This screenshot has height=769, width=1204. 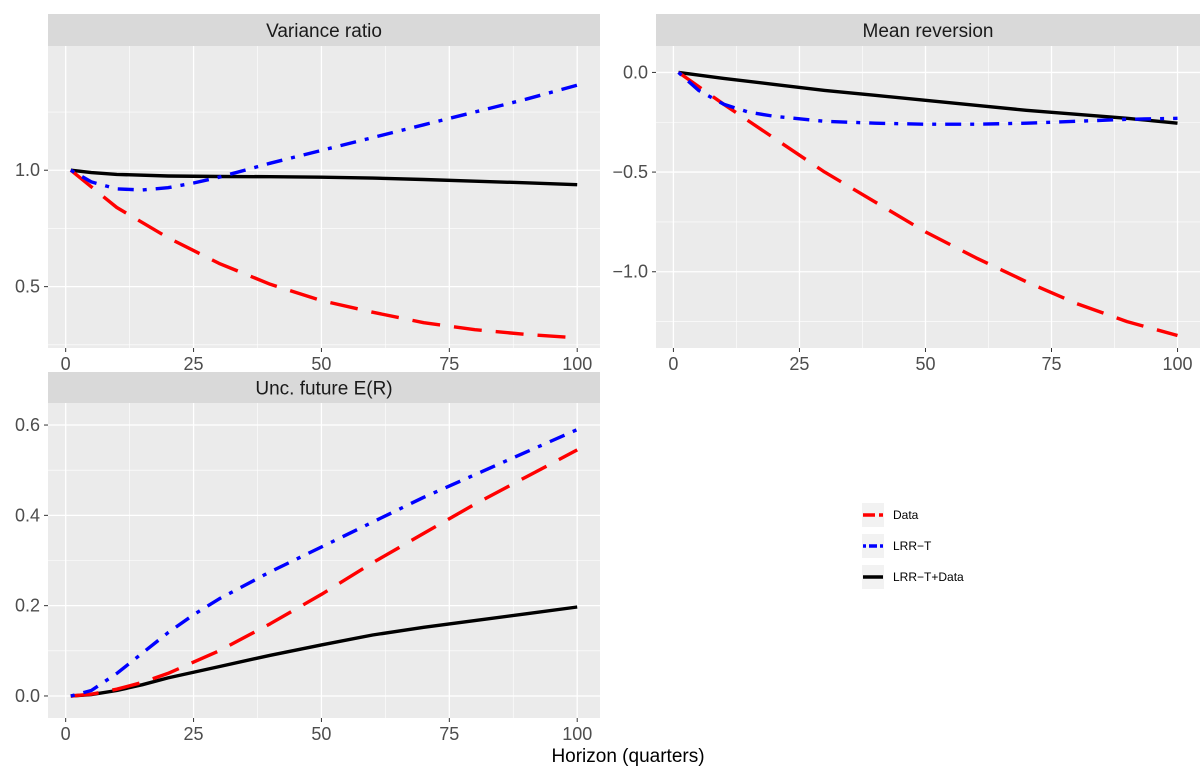 I want to click on panel-title: Variance ratio, so click(x=324, y=31).